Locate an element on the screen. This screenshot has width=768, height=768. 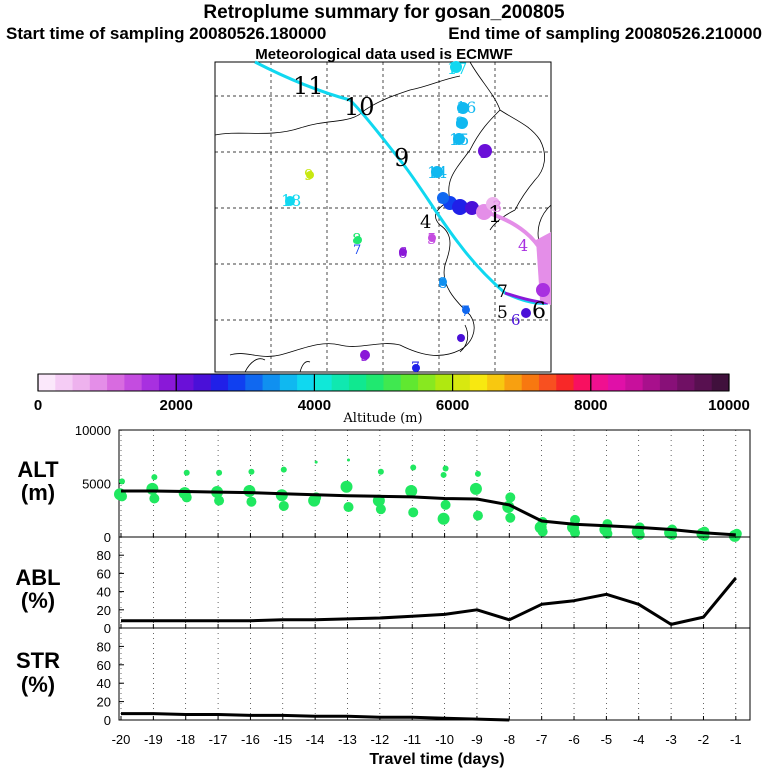
coastline-china-south is located at coordinates (345, 350).